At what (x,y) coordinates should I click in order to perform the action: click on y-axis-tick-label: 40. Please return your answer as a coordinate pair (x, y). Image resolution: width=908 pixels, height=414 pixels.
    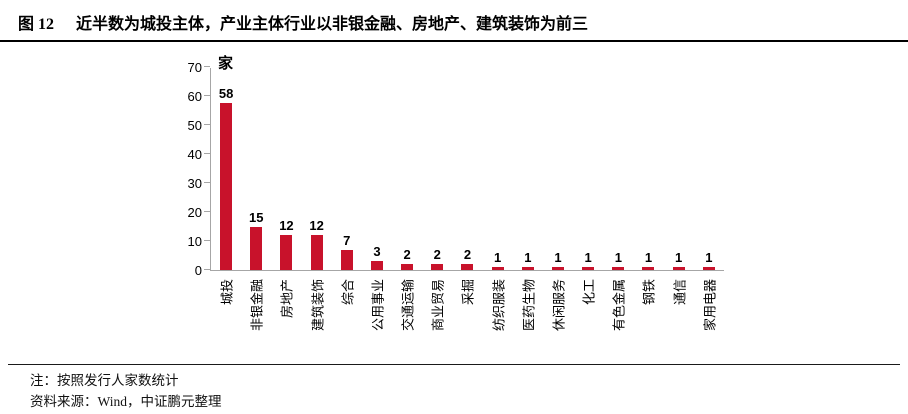
    Looking at the image, I should click on (194, 154).